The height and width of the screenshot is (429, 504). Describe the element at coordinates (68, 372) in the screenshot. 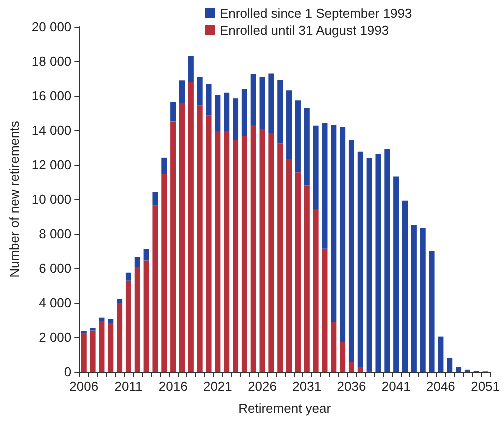

I see `y-tick-label: 0` at that location.